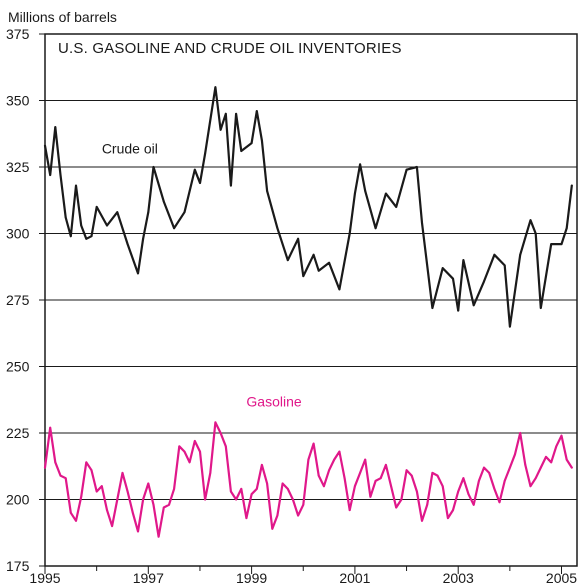 This screenshot has width=582, height=586. What do you see at coordinates (25, 300) in the screenshot?
I see `y-axis-ticks: 175 200 225 250 275 300 325 350 375` at bounding box center [25, 300].